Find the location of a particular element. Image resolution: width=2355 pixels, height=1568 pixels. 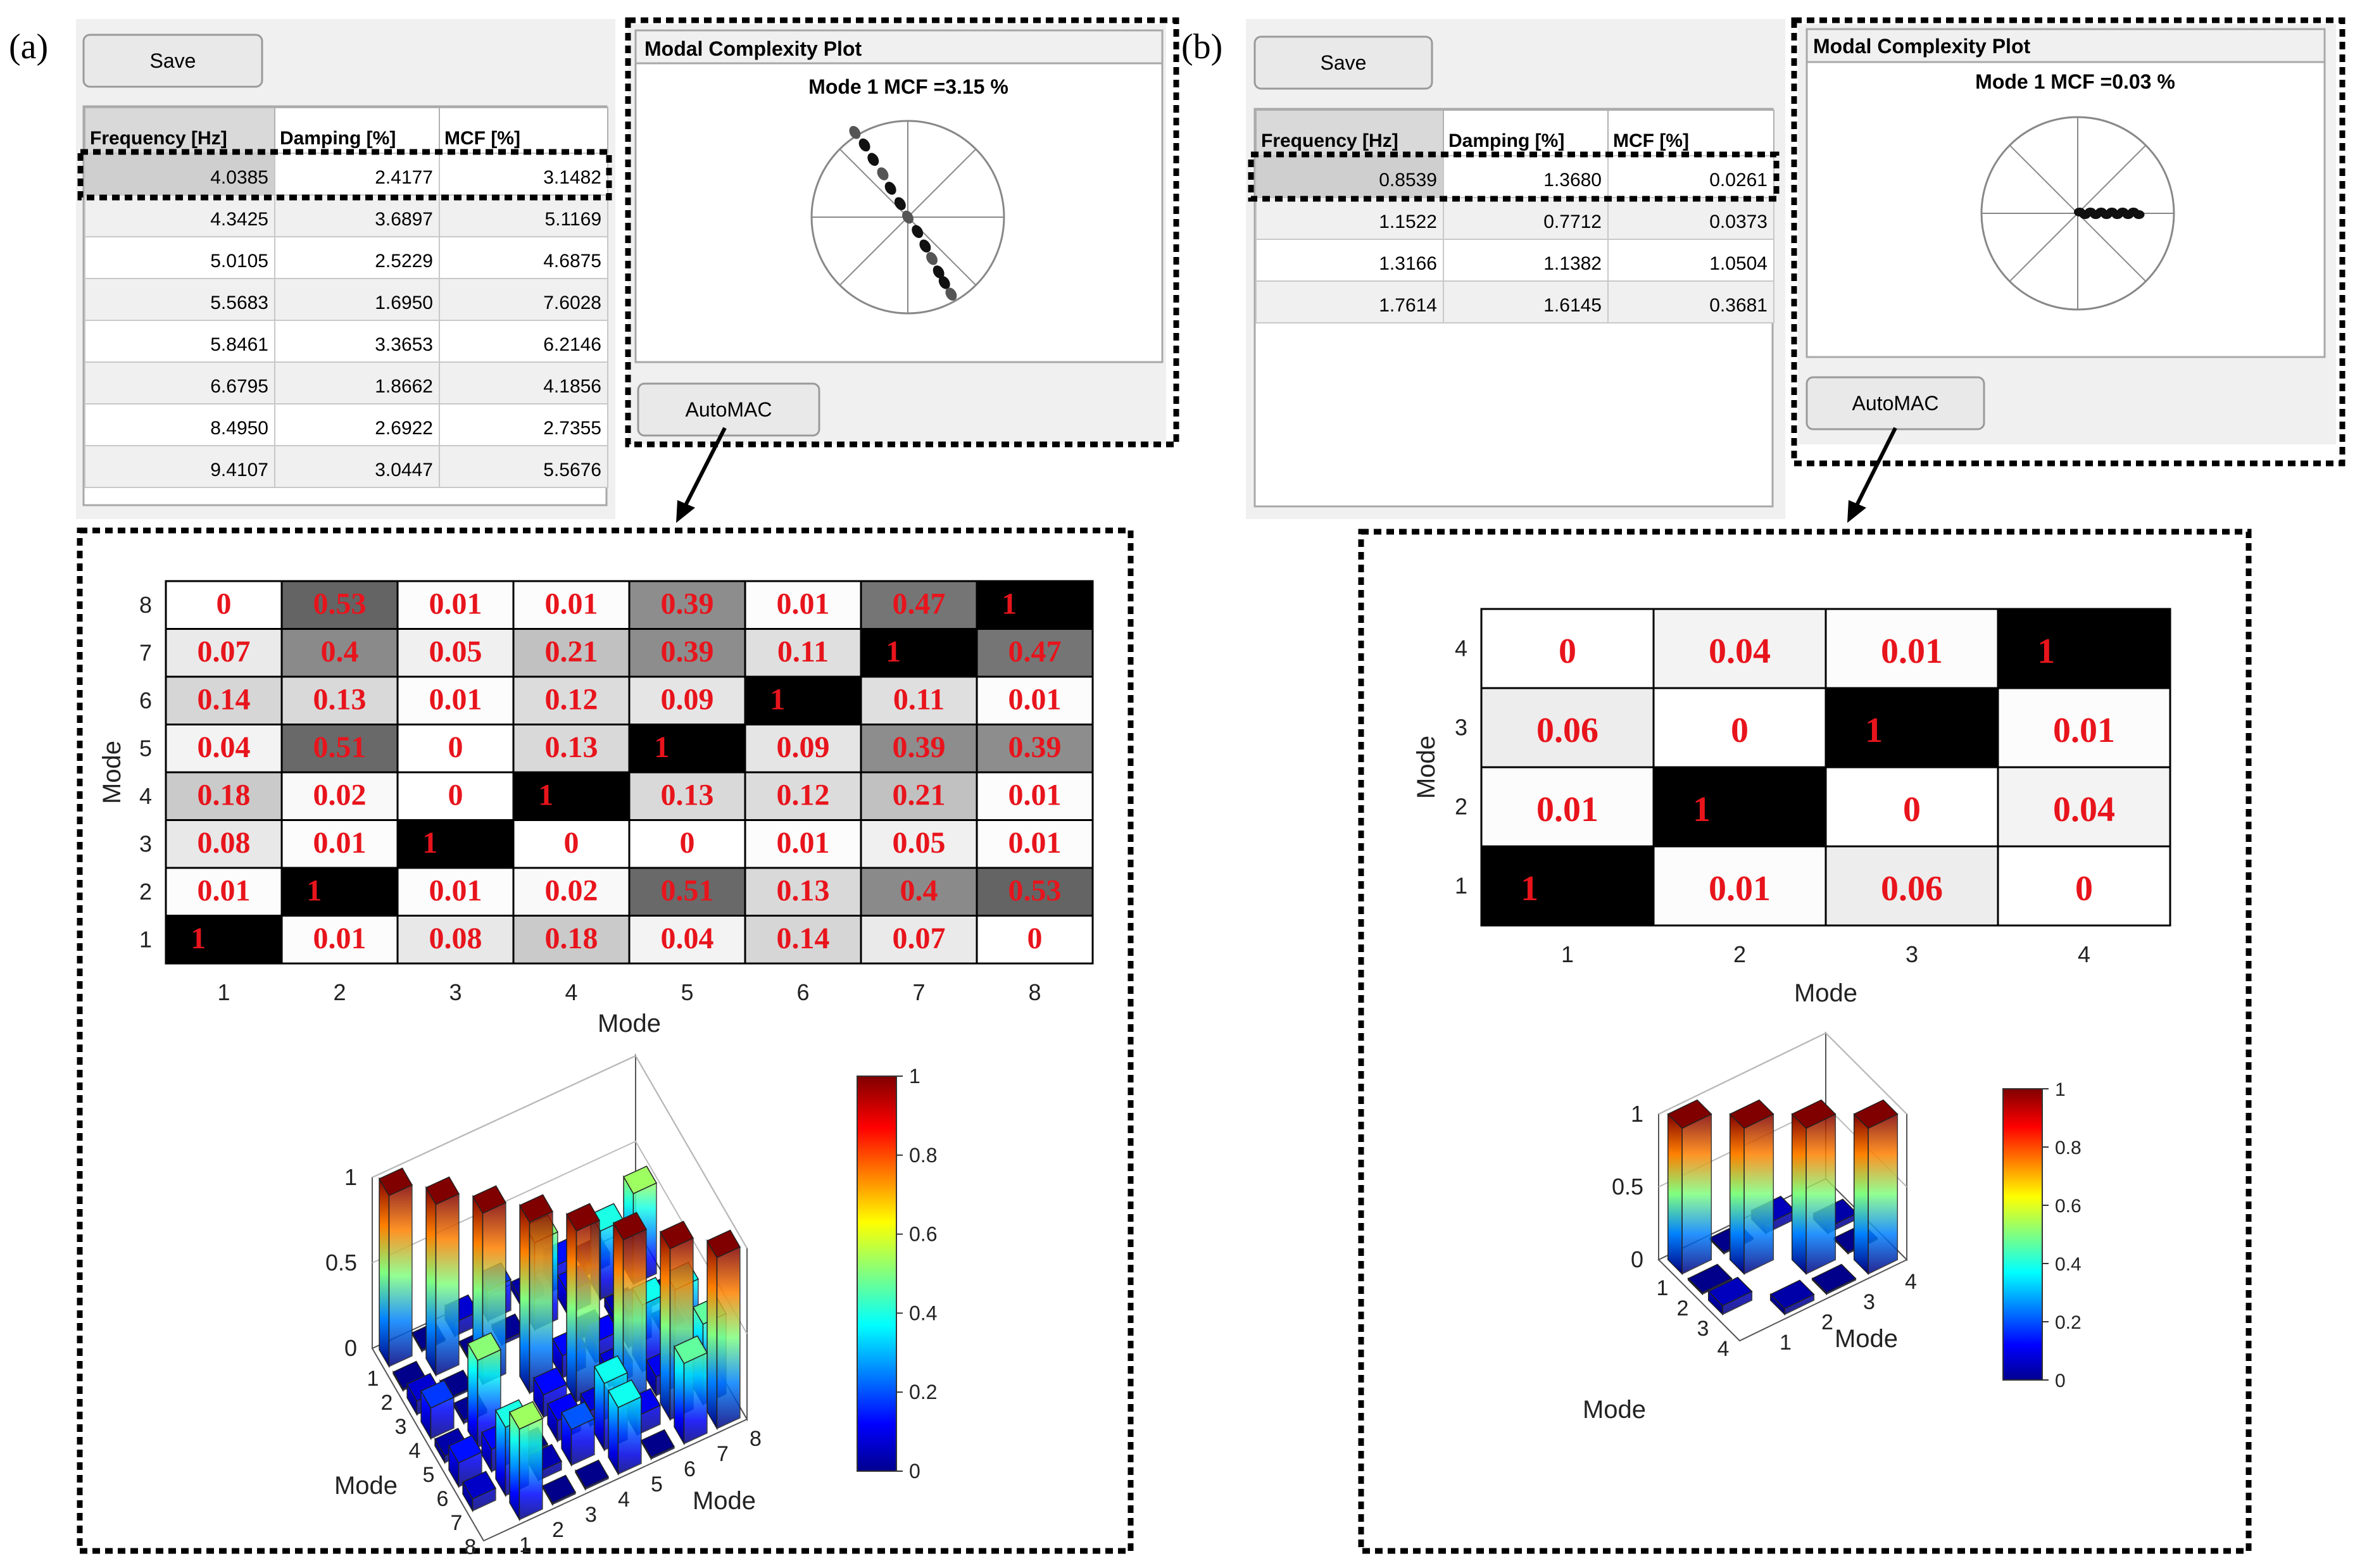

mac-value-label: 0.12 is located at coordinates (571, 699).